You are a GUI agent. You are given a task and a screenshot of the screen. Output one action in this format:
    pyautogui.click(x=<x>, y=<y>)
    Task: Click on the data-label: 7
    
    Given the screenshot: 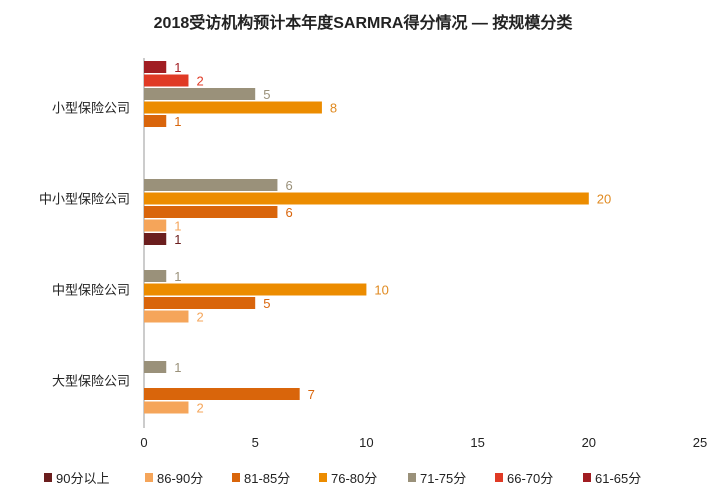 What is the action you would take?
    pyautogui.click(x=311, y=394)
    